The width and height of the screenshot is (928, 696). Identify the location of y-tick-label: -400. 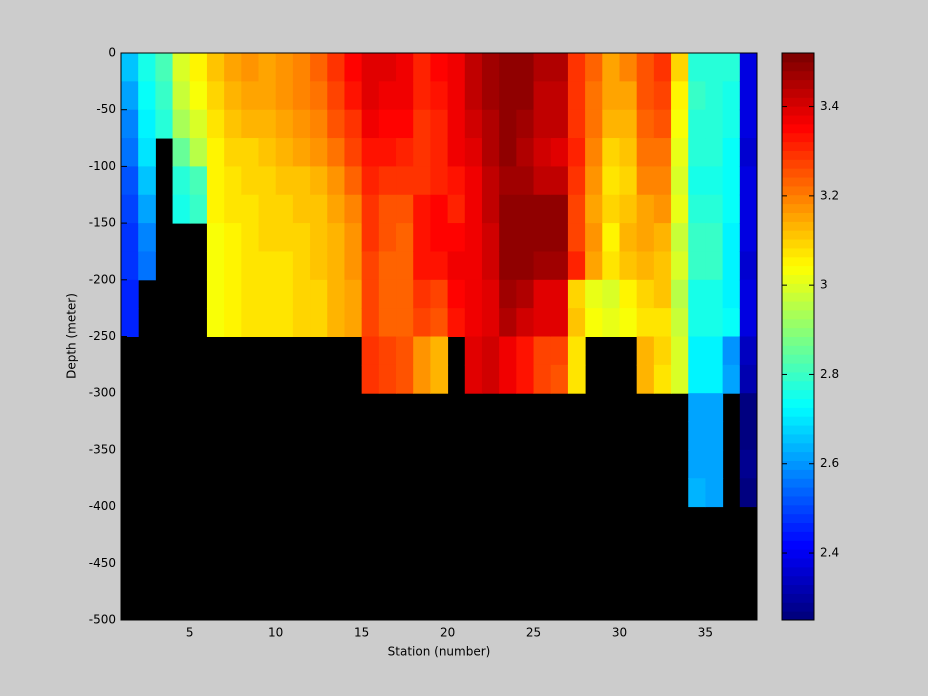
(102, 506).